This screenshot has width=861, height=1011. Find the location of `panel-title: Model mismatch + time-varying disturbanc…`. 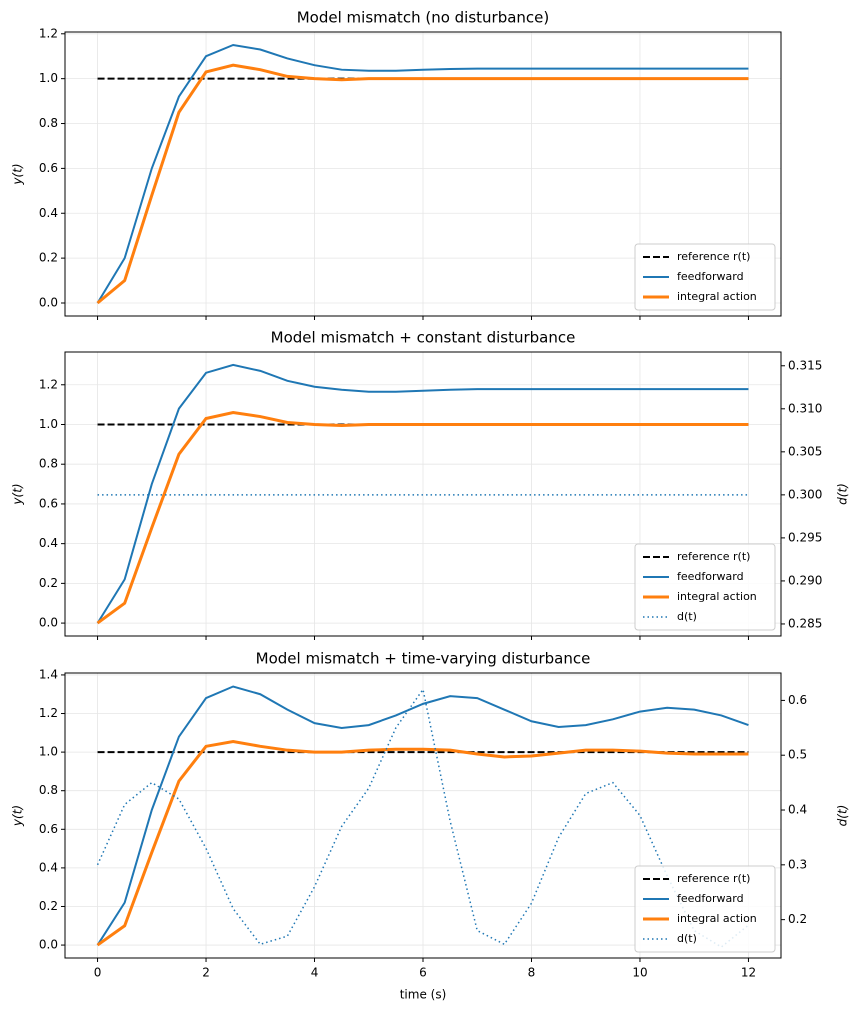

panel-title: Model mismatch + time-varying disturbanc… is located at coordinates (423, 659).